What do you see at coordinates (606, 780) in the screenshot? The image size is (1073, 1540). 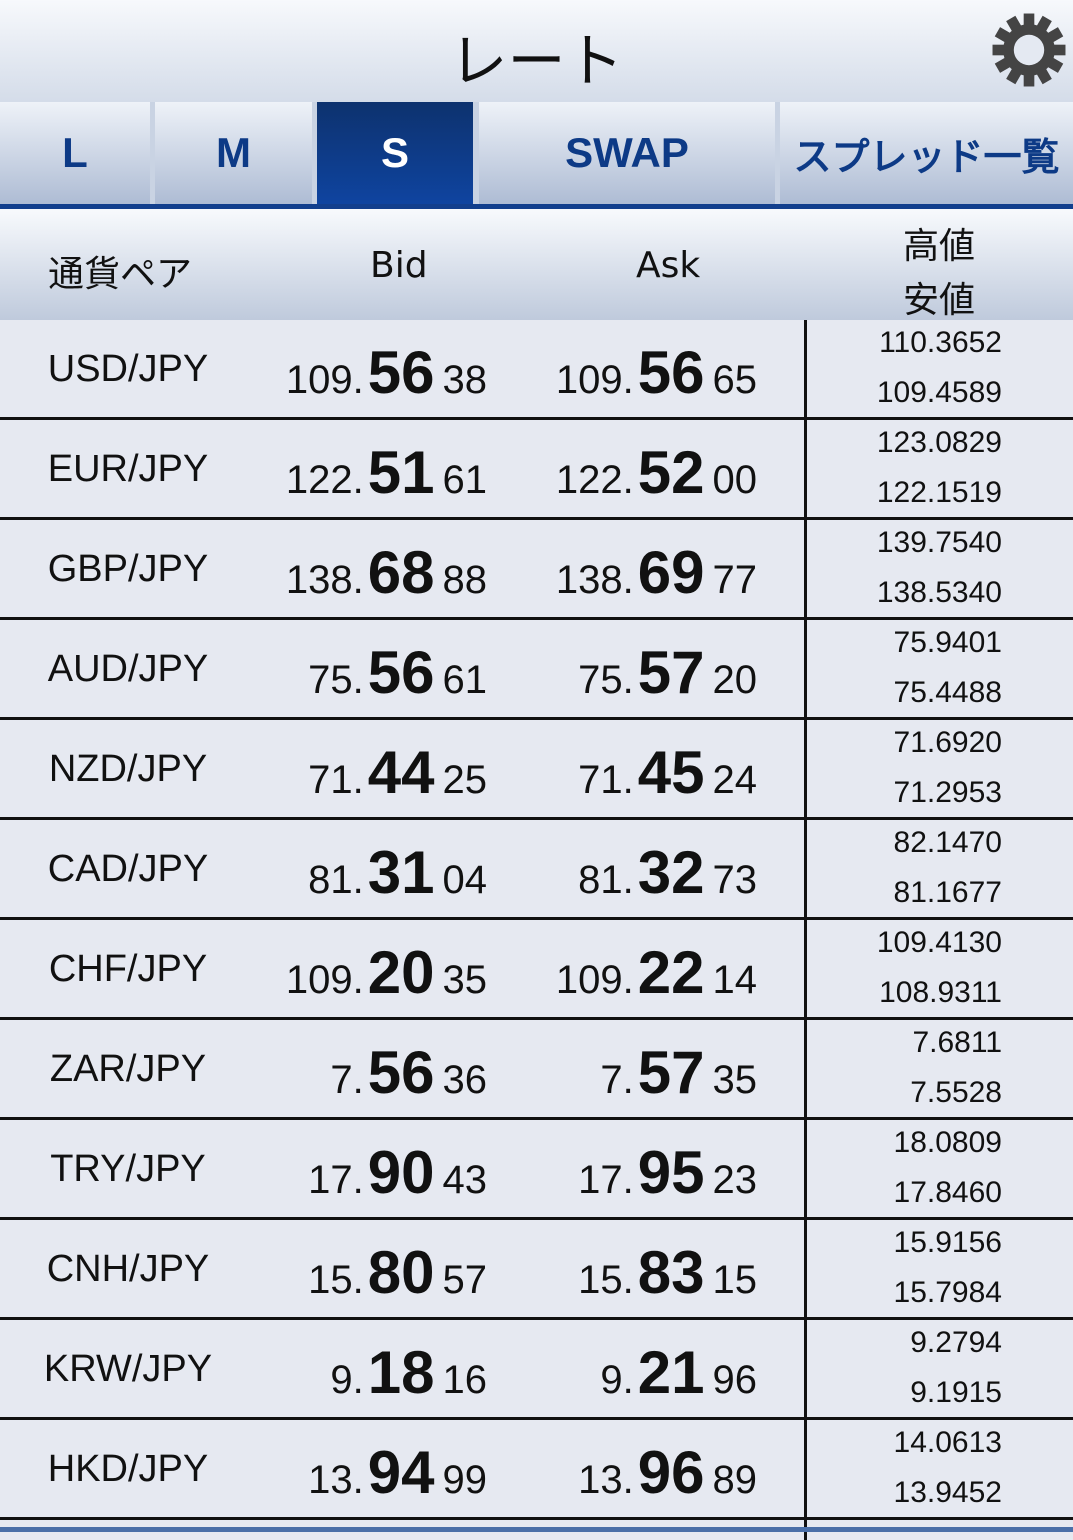 I see `ask-integer: 71.` at bounding box center [606, 780].